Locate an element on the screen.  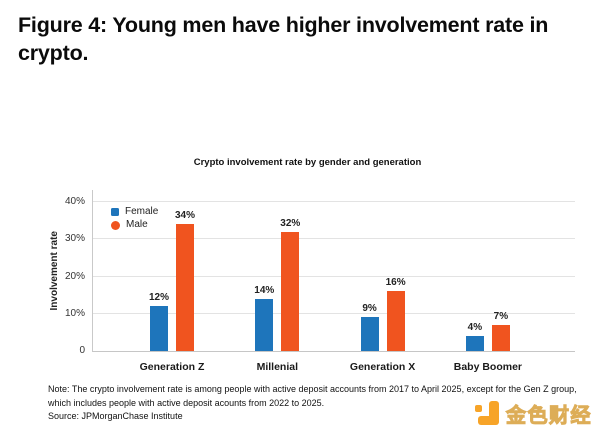
legend-item-male: Male is located at coordinates (134, 225).